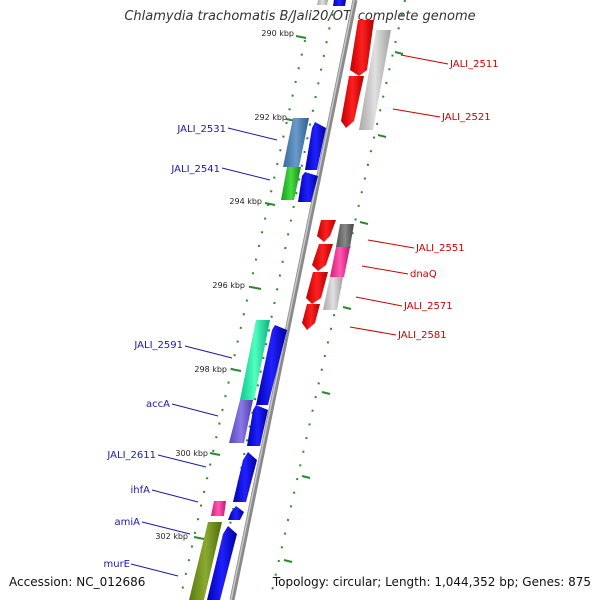 The image size is (600, 600). What do you see at coordinates (322, 2) in the screenshot?
I see `gene-block-top-fragment-grey` at bounding box center [322, 2].